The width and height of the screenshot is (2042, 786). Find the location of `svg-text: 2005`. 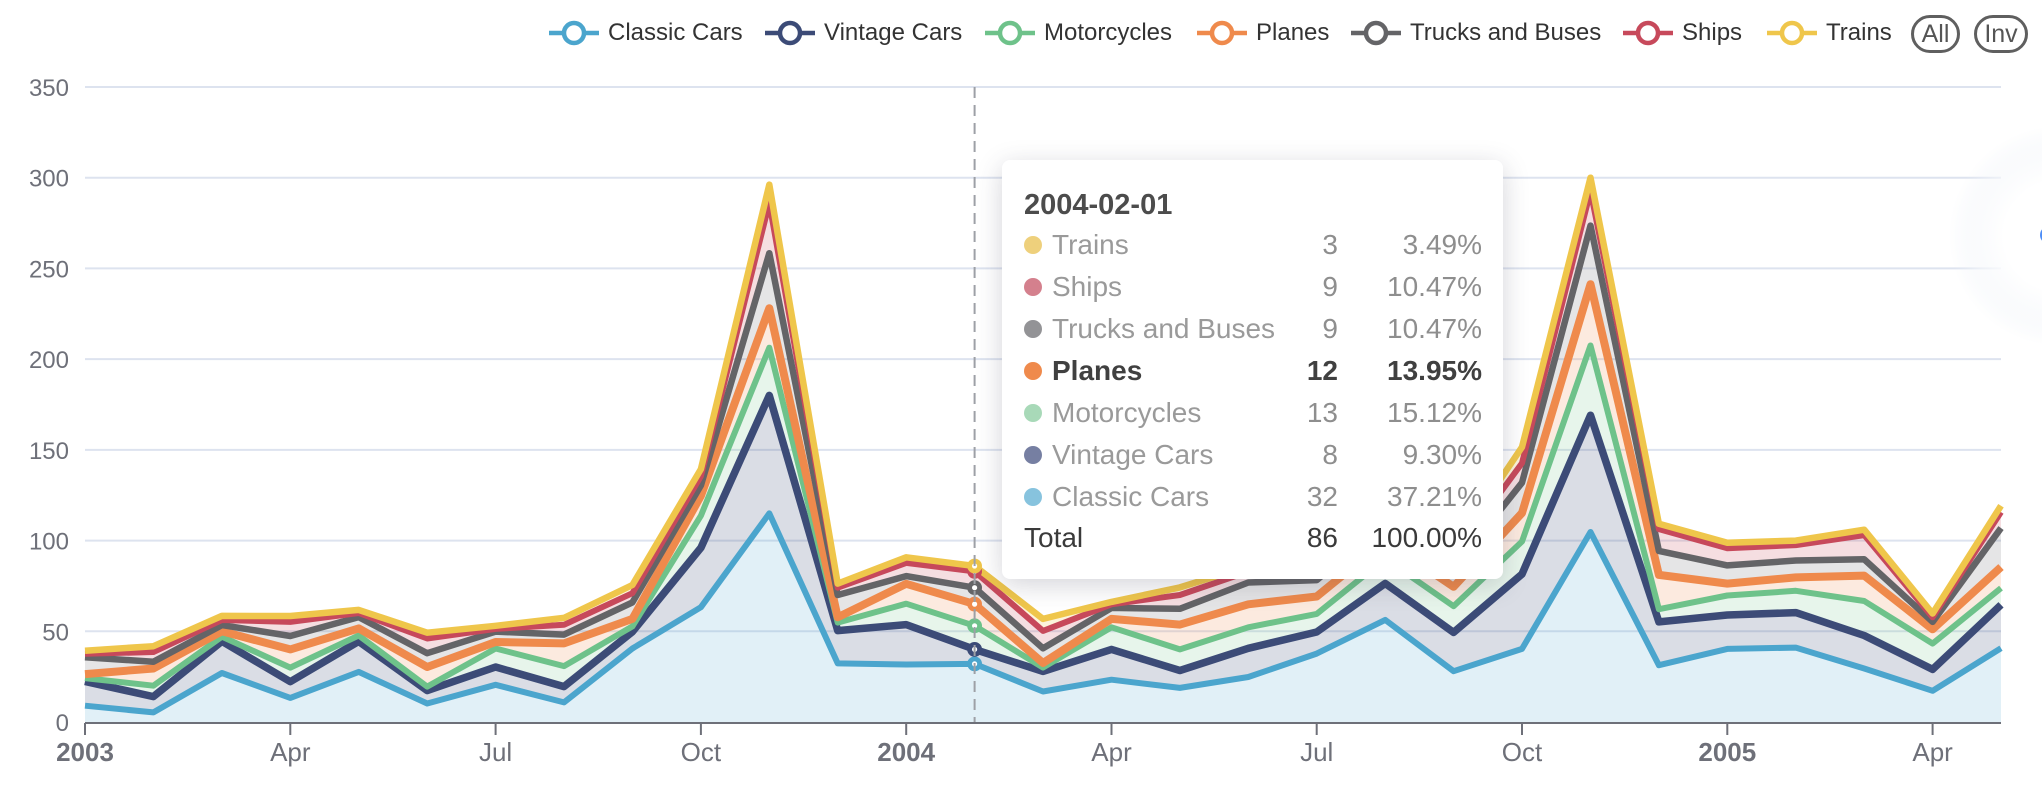

svg-text: 2005 is located at coordinates (1727, 752).